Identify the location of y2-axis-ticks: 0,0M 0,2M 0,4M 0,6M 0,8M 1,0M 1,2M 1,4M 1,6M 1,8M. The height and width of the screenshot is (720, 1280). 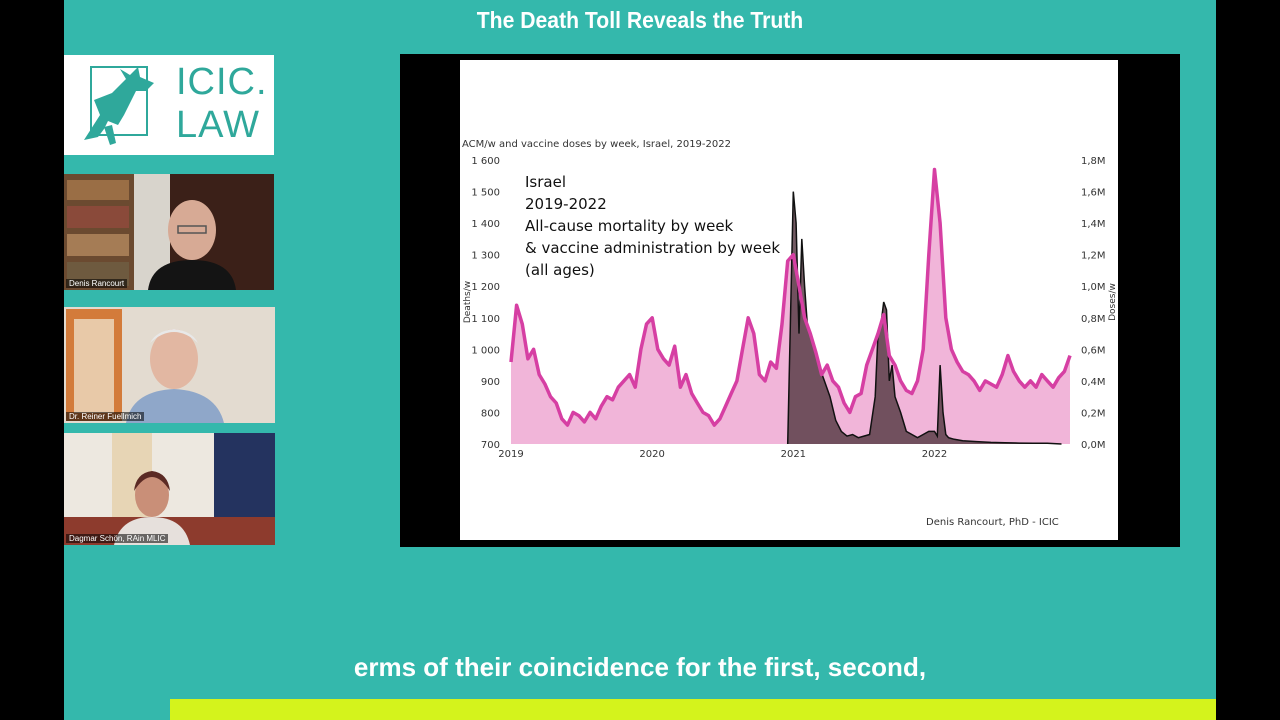
(1093, 303).